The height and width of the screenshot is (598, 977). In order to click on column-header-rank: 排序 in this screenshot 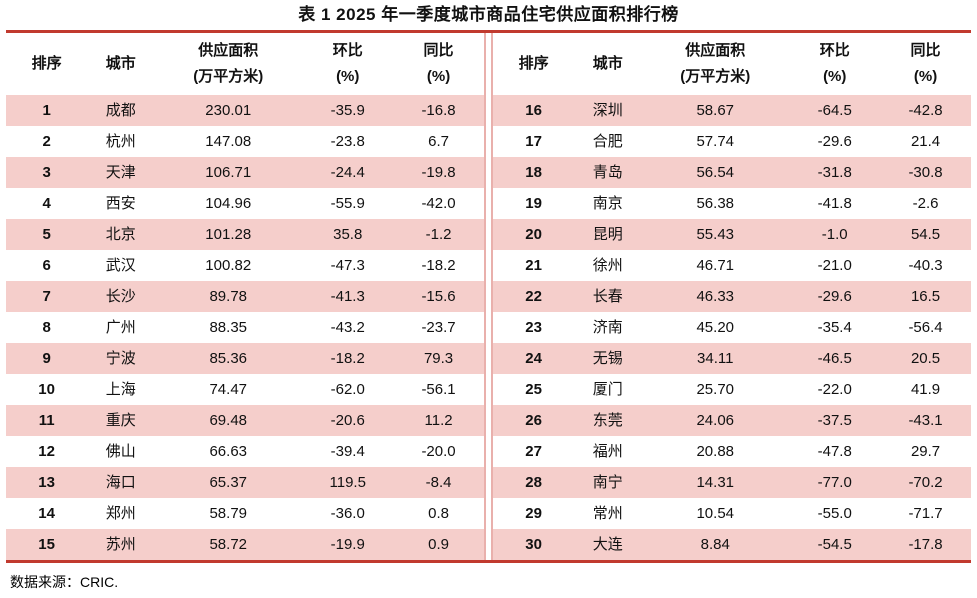, I will do `click(46, 64)`.